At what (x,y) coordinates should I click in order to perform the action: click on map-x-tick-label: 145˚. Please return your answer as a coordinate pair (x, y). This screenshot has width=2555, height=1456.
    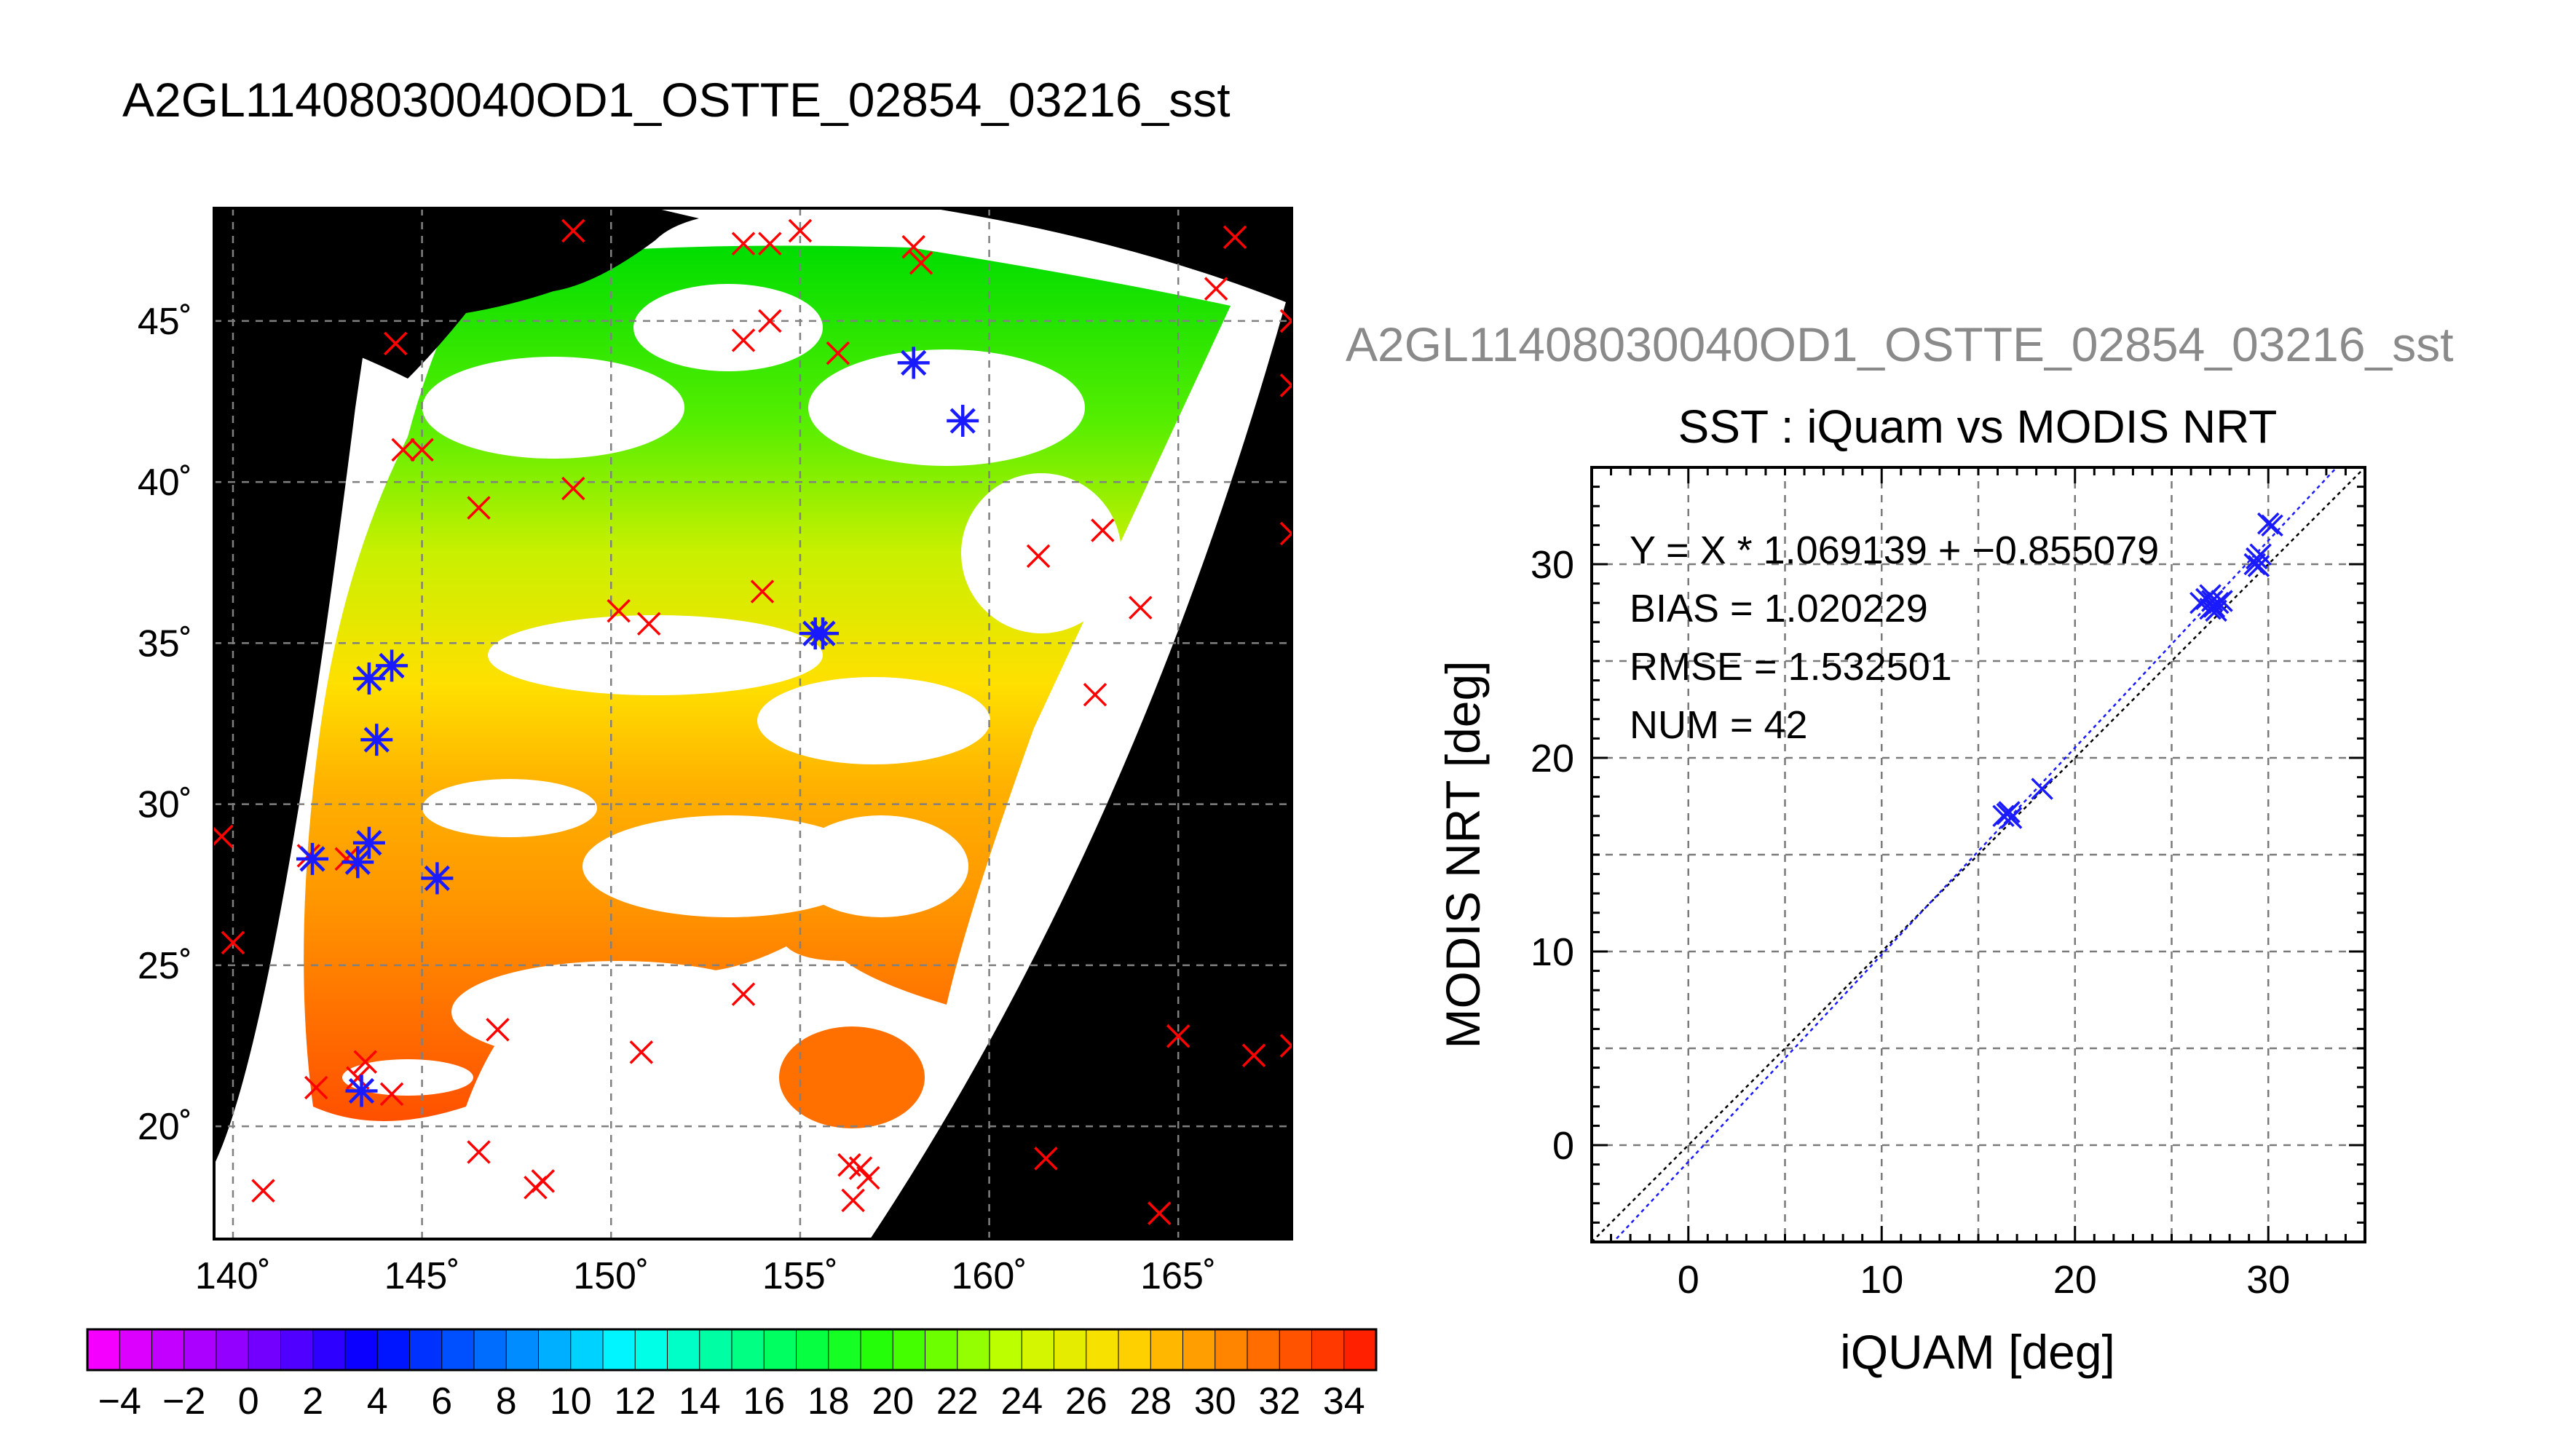
    Looking at the image, I should click on (422, 1276).